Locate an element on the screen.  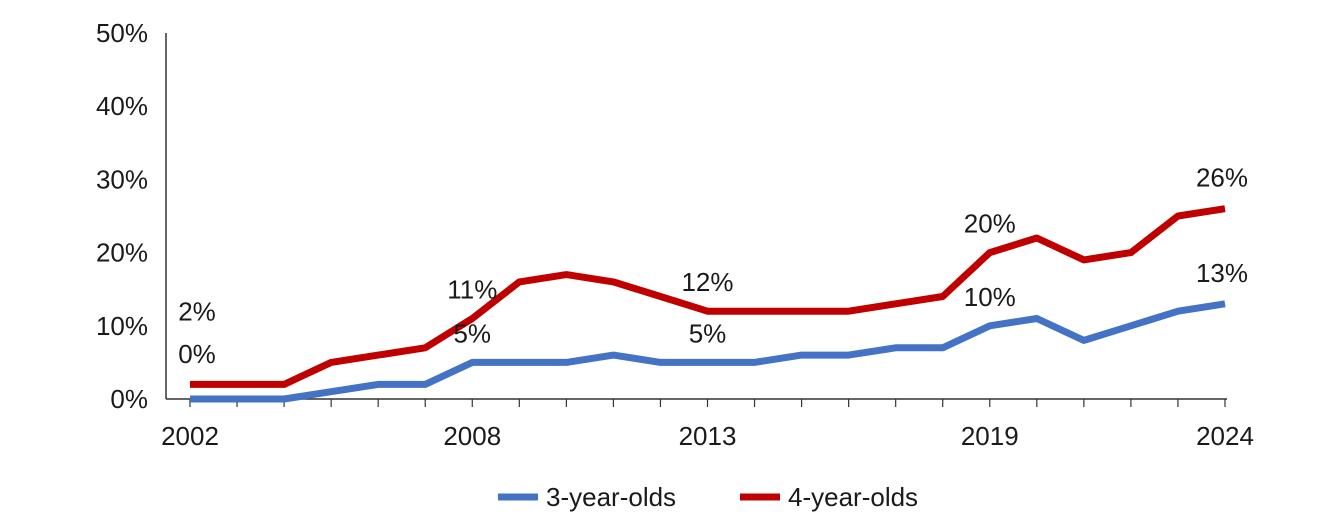
data-label: 26% is located at coordinates (1222, 178).